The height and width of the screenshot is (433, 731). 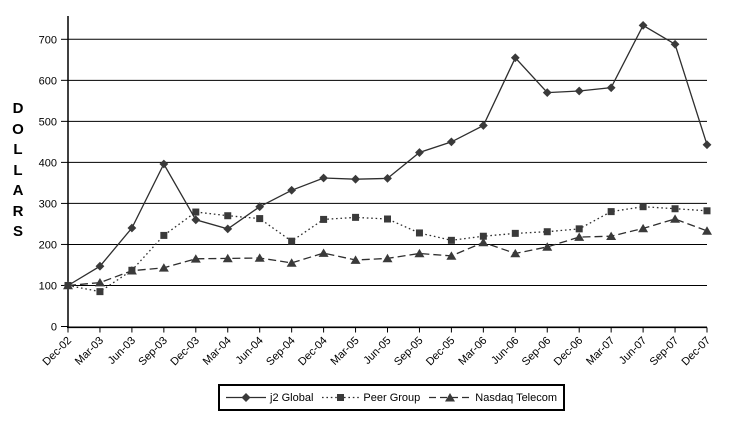 I want to click on x-tick-label: Sep-06, so click(x=537, y=352).